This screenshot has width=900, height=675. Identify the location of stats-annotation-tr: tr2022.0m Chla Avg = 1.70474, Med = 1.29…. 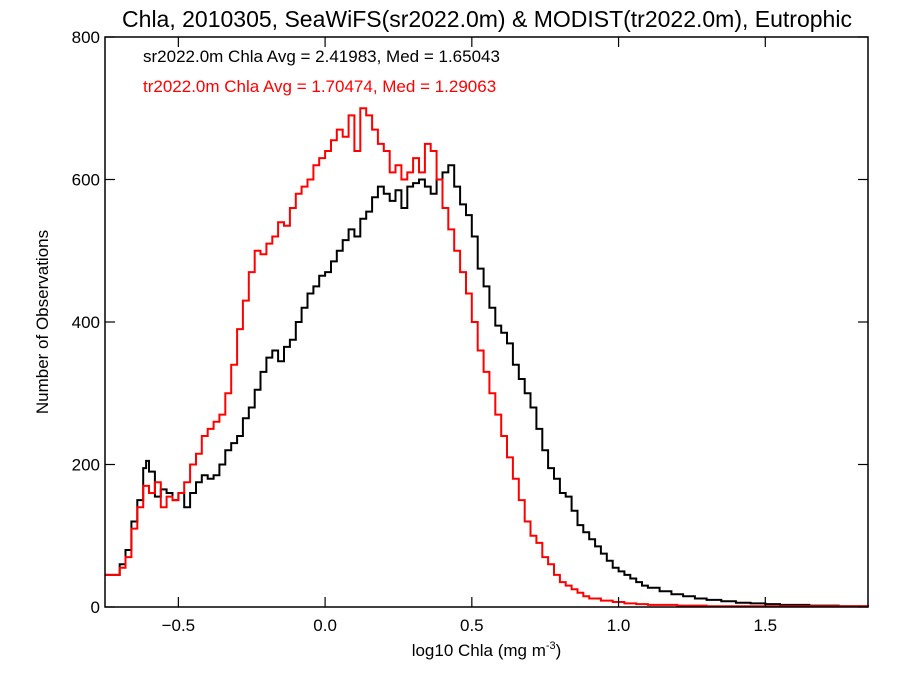
(319, 86).